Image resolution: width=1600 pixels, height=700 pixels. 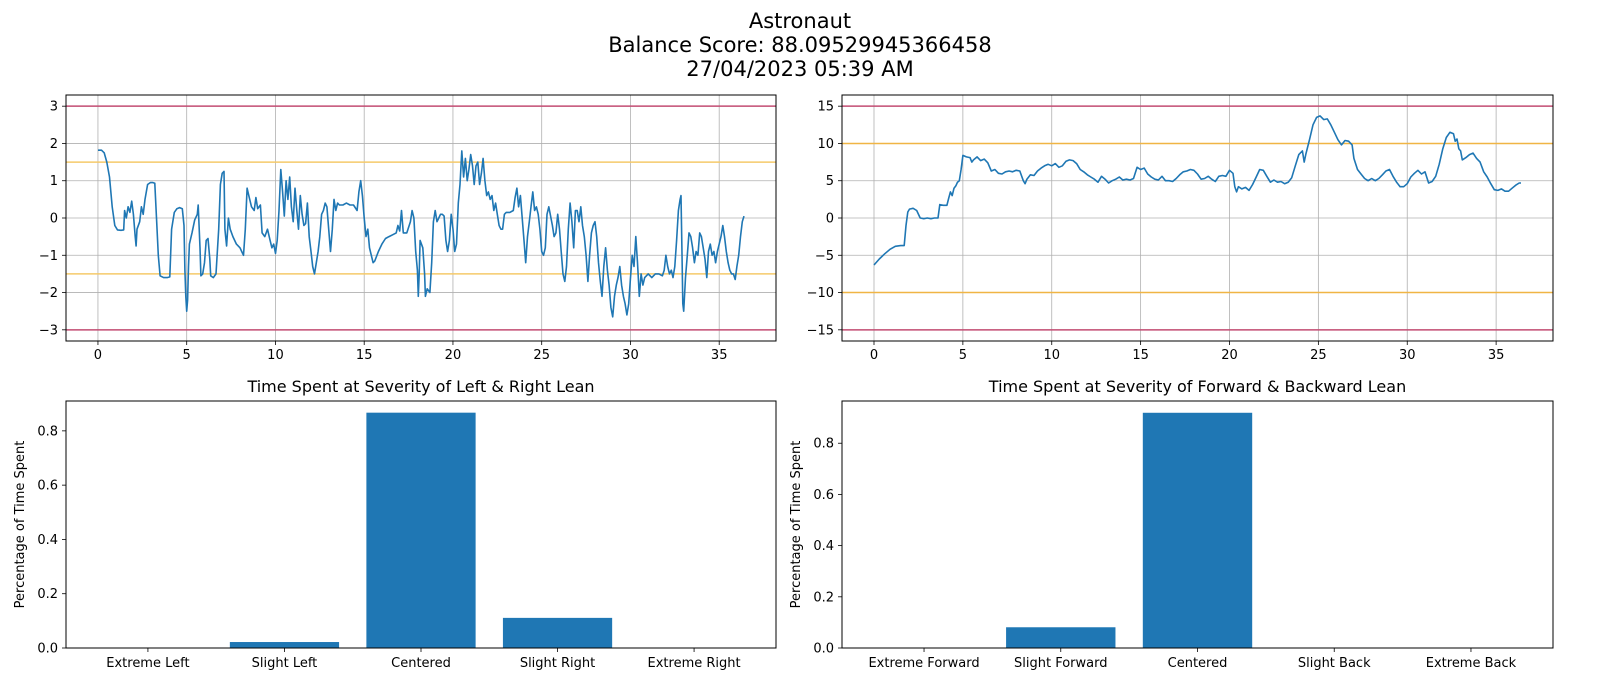 What do you see at coordinates (820, 293) in the screenshot?
I see `y-tick-label: −10` at bounding box center [820, 293].